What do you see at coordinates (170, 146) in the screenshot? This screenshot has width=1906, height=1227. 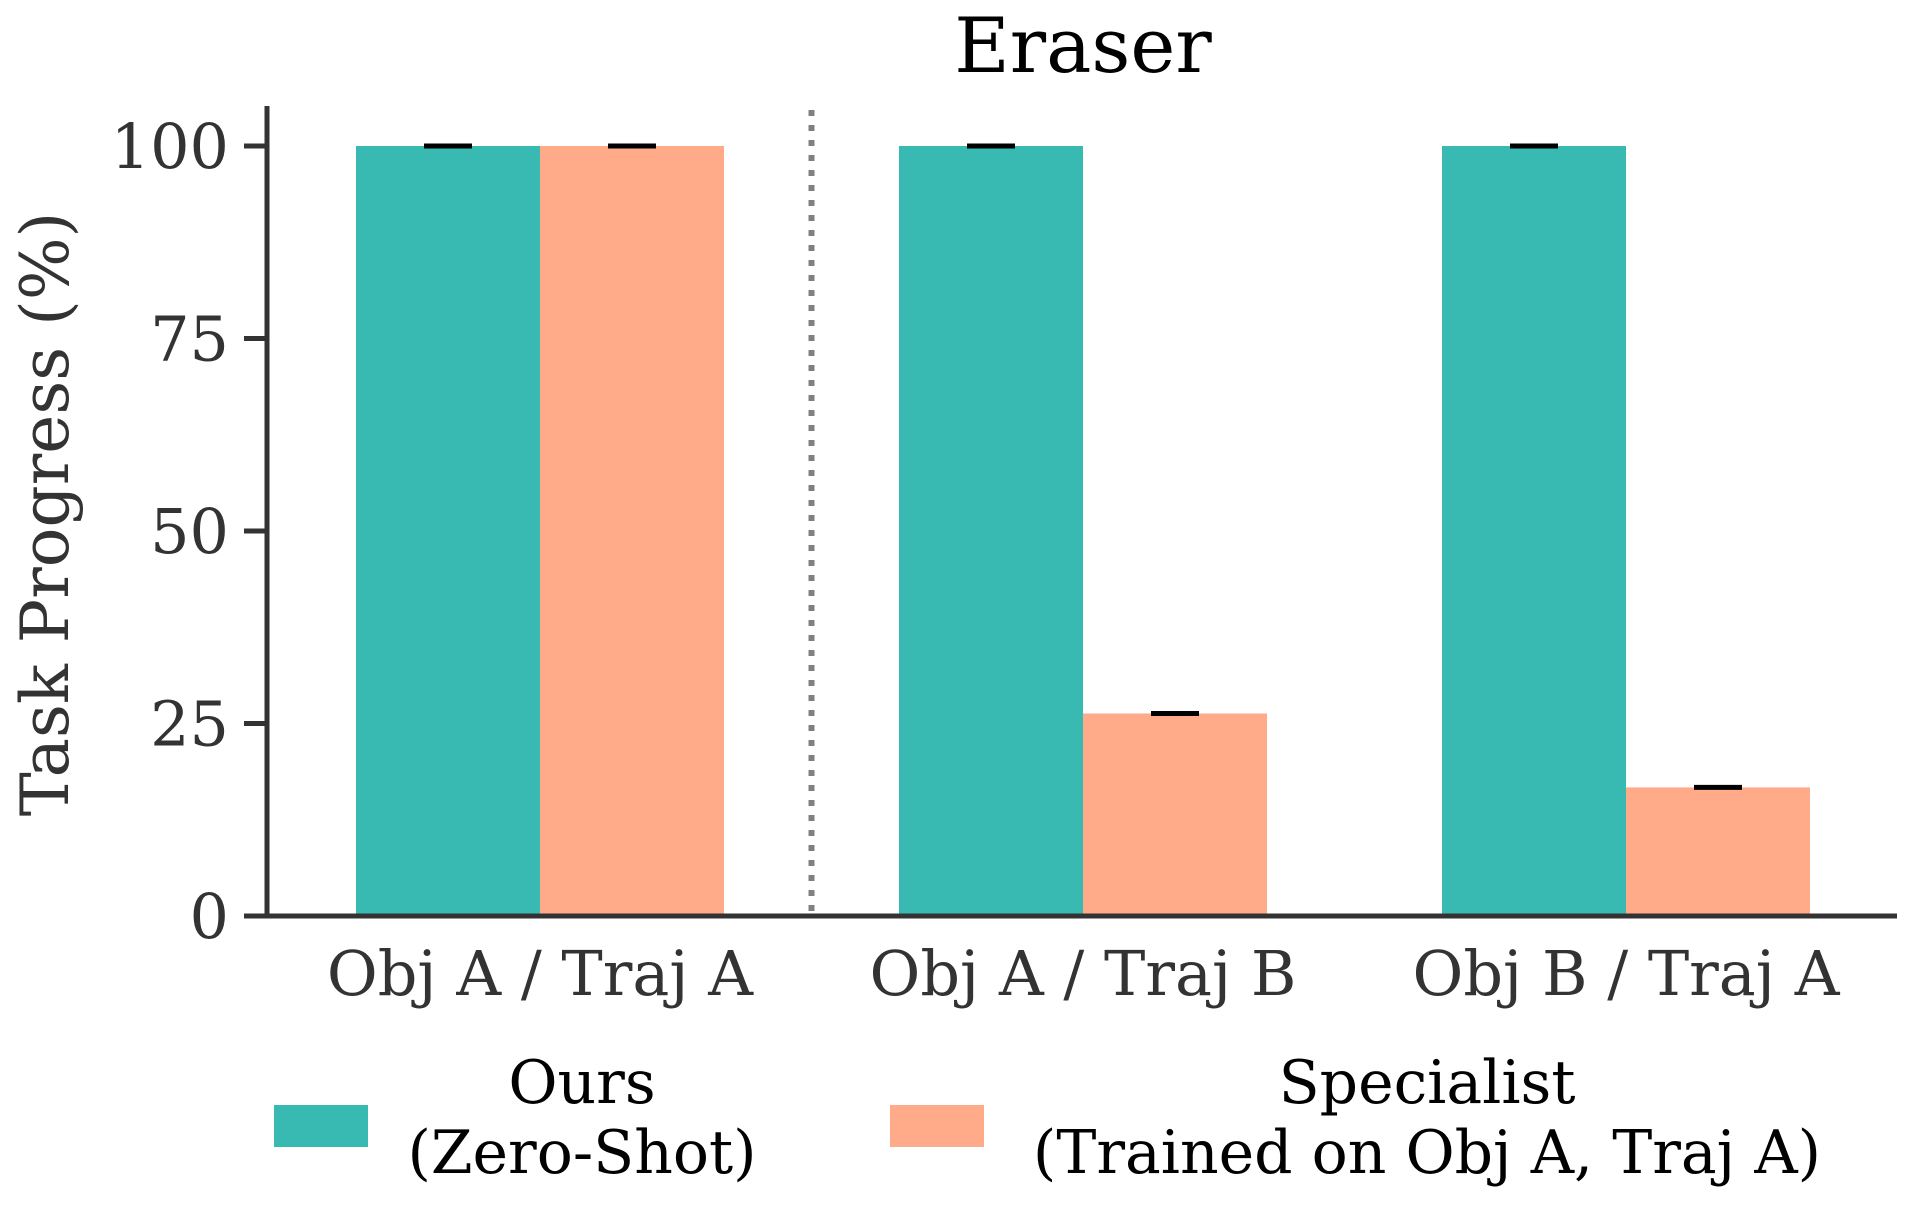 I see `y-tick-label: 100` at bounding box center [170, 146].